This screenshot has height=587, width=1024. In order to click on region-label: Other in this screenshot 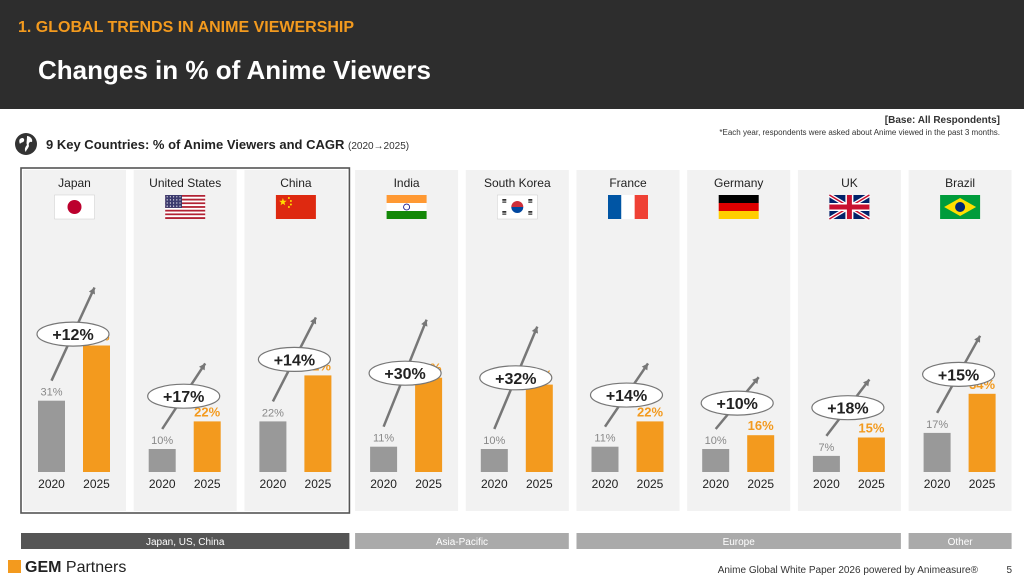, I will do `click(961, 542)`.